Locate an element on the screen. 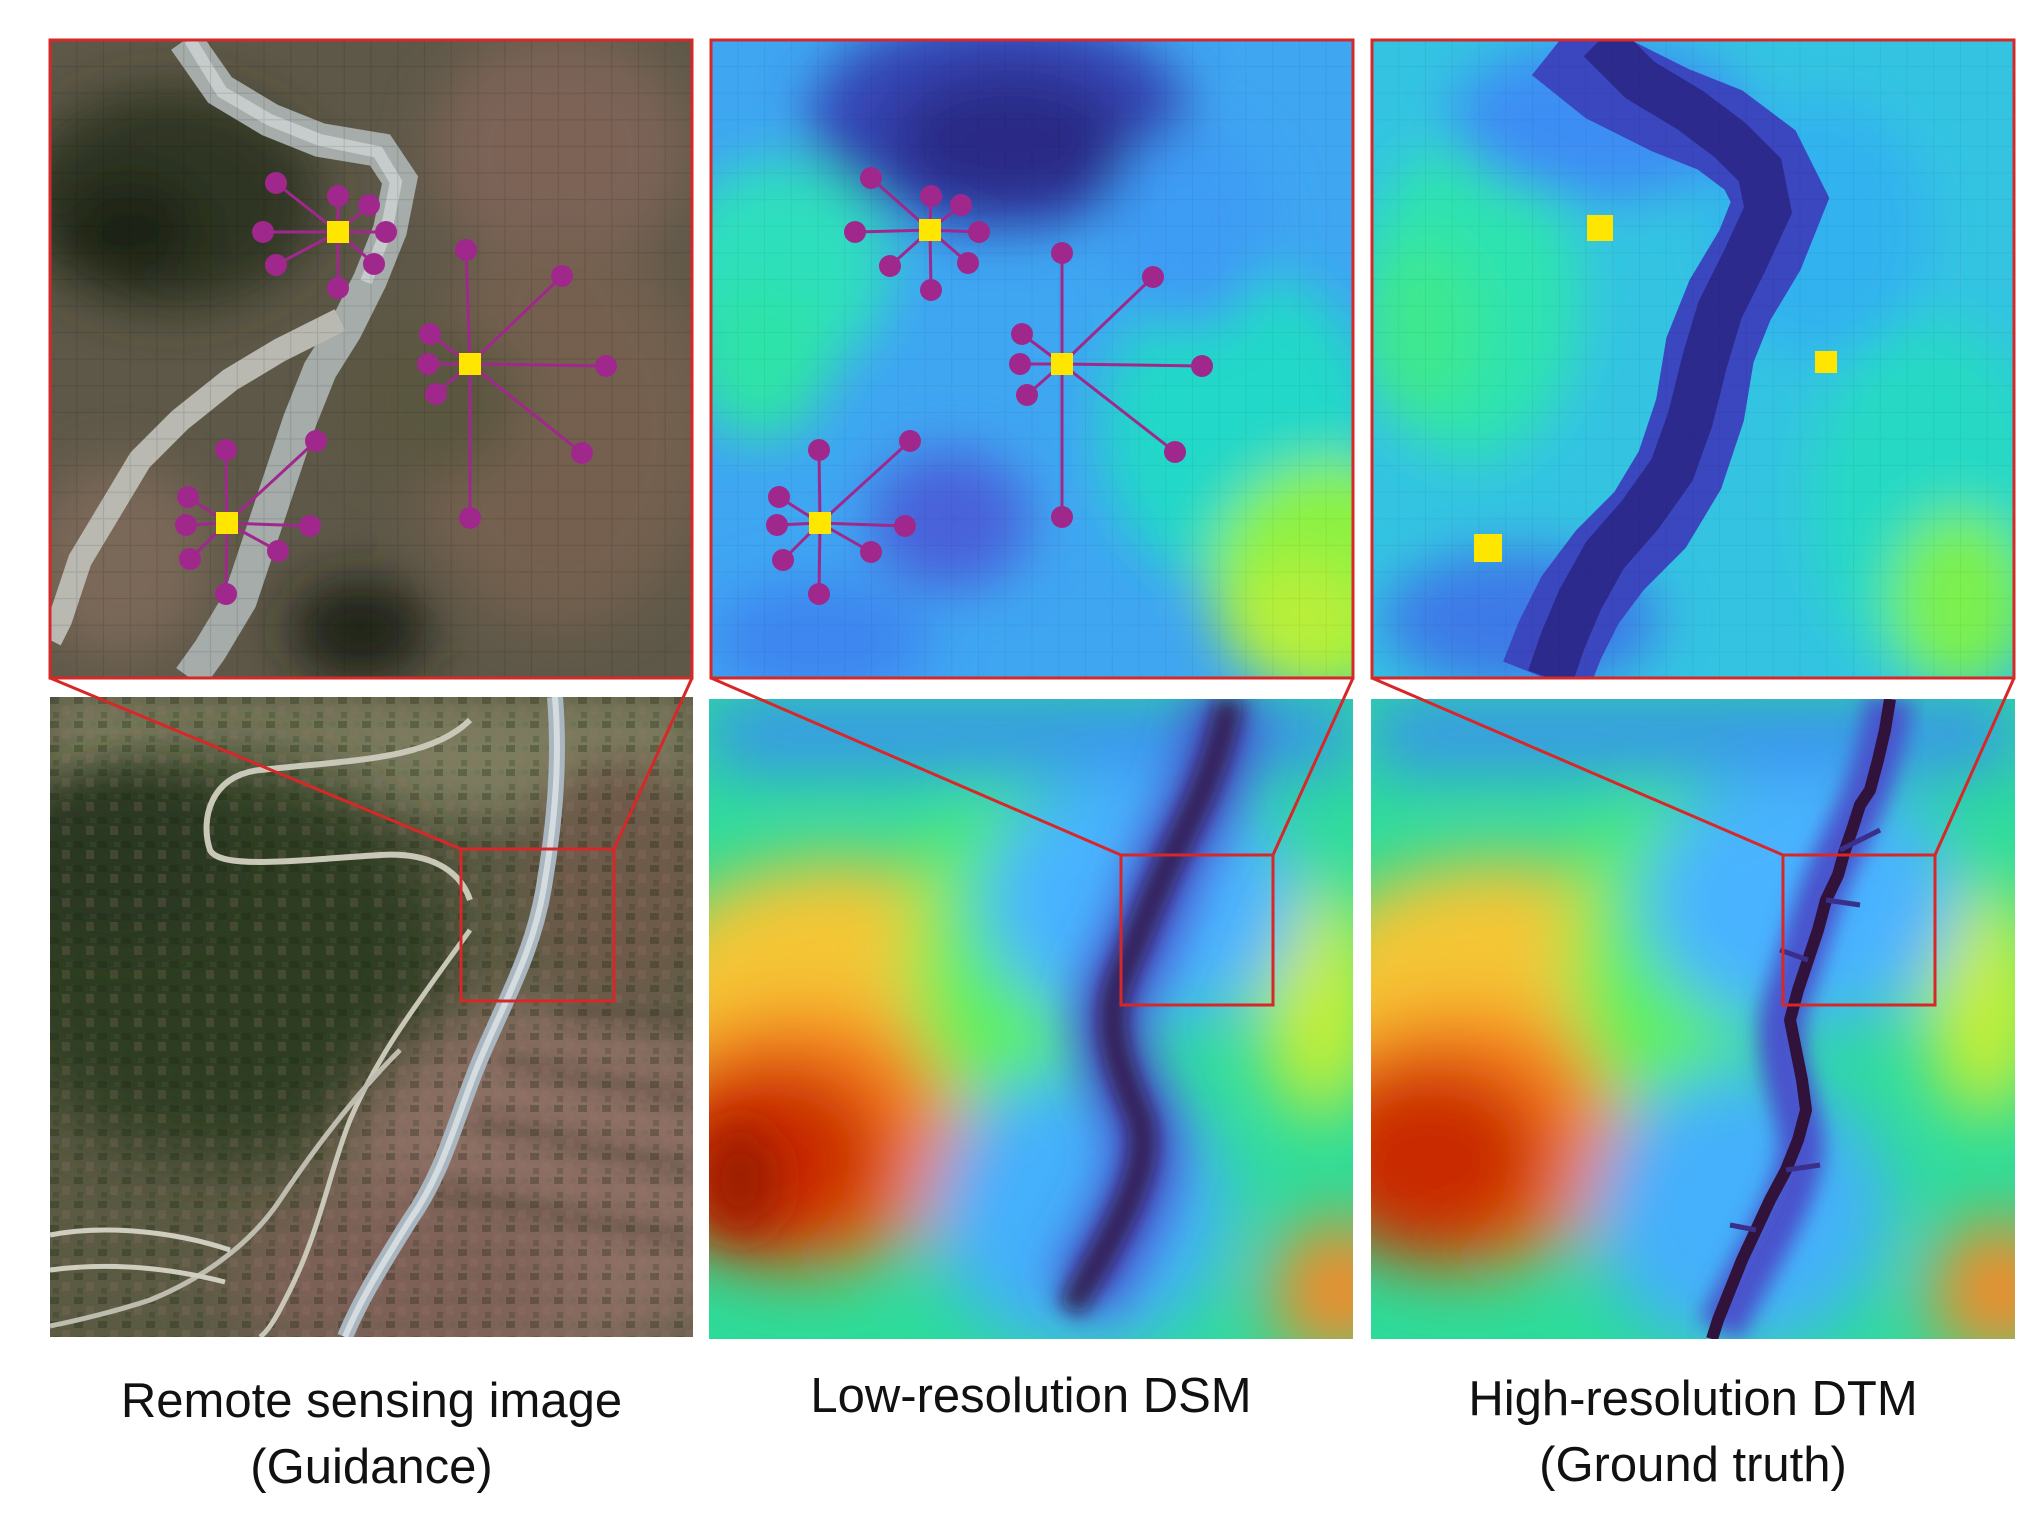 Image resolution: width=2019 pixels, height=1522 pixels. zoom-line-dtm-right is located at coordinates (1974, 766).